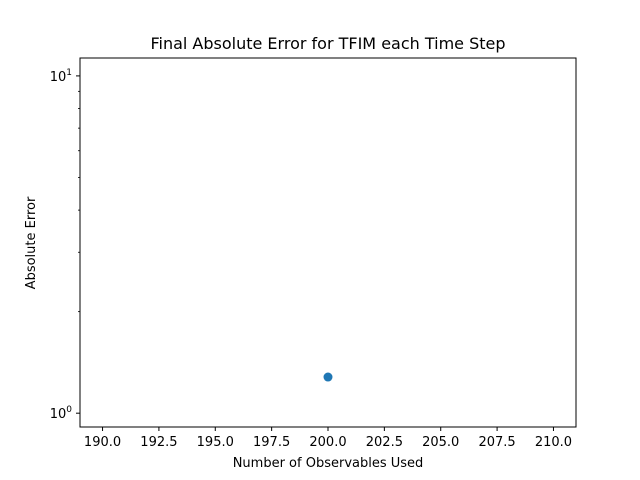  I want to click on x-tick-label: 190.0, so click(102, 442).